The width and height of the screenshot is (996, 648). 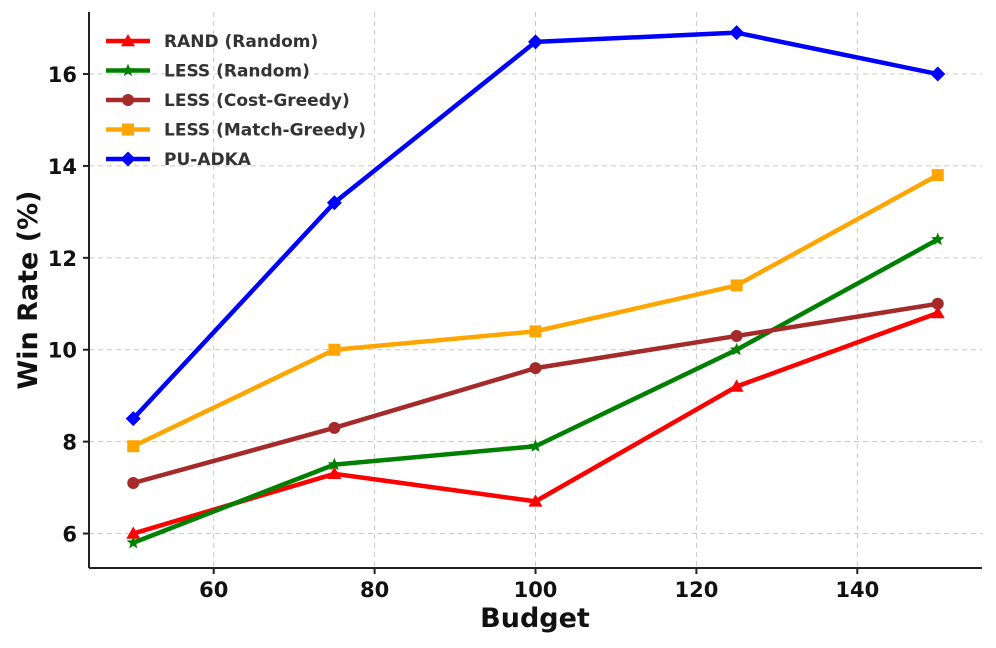 What do you see at coordinates (68, 305) in the screenshot?
I see `y-ticks: 6 8 10 12 14 16` at bounding box center [68, 305].